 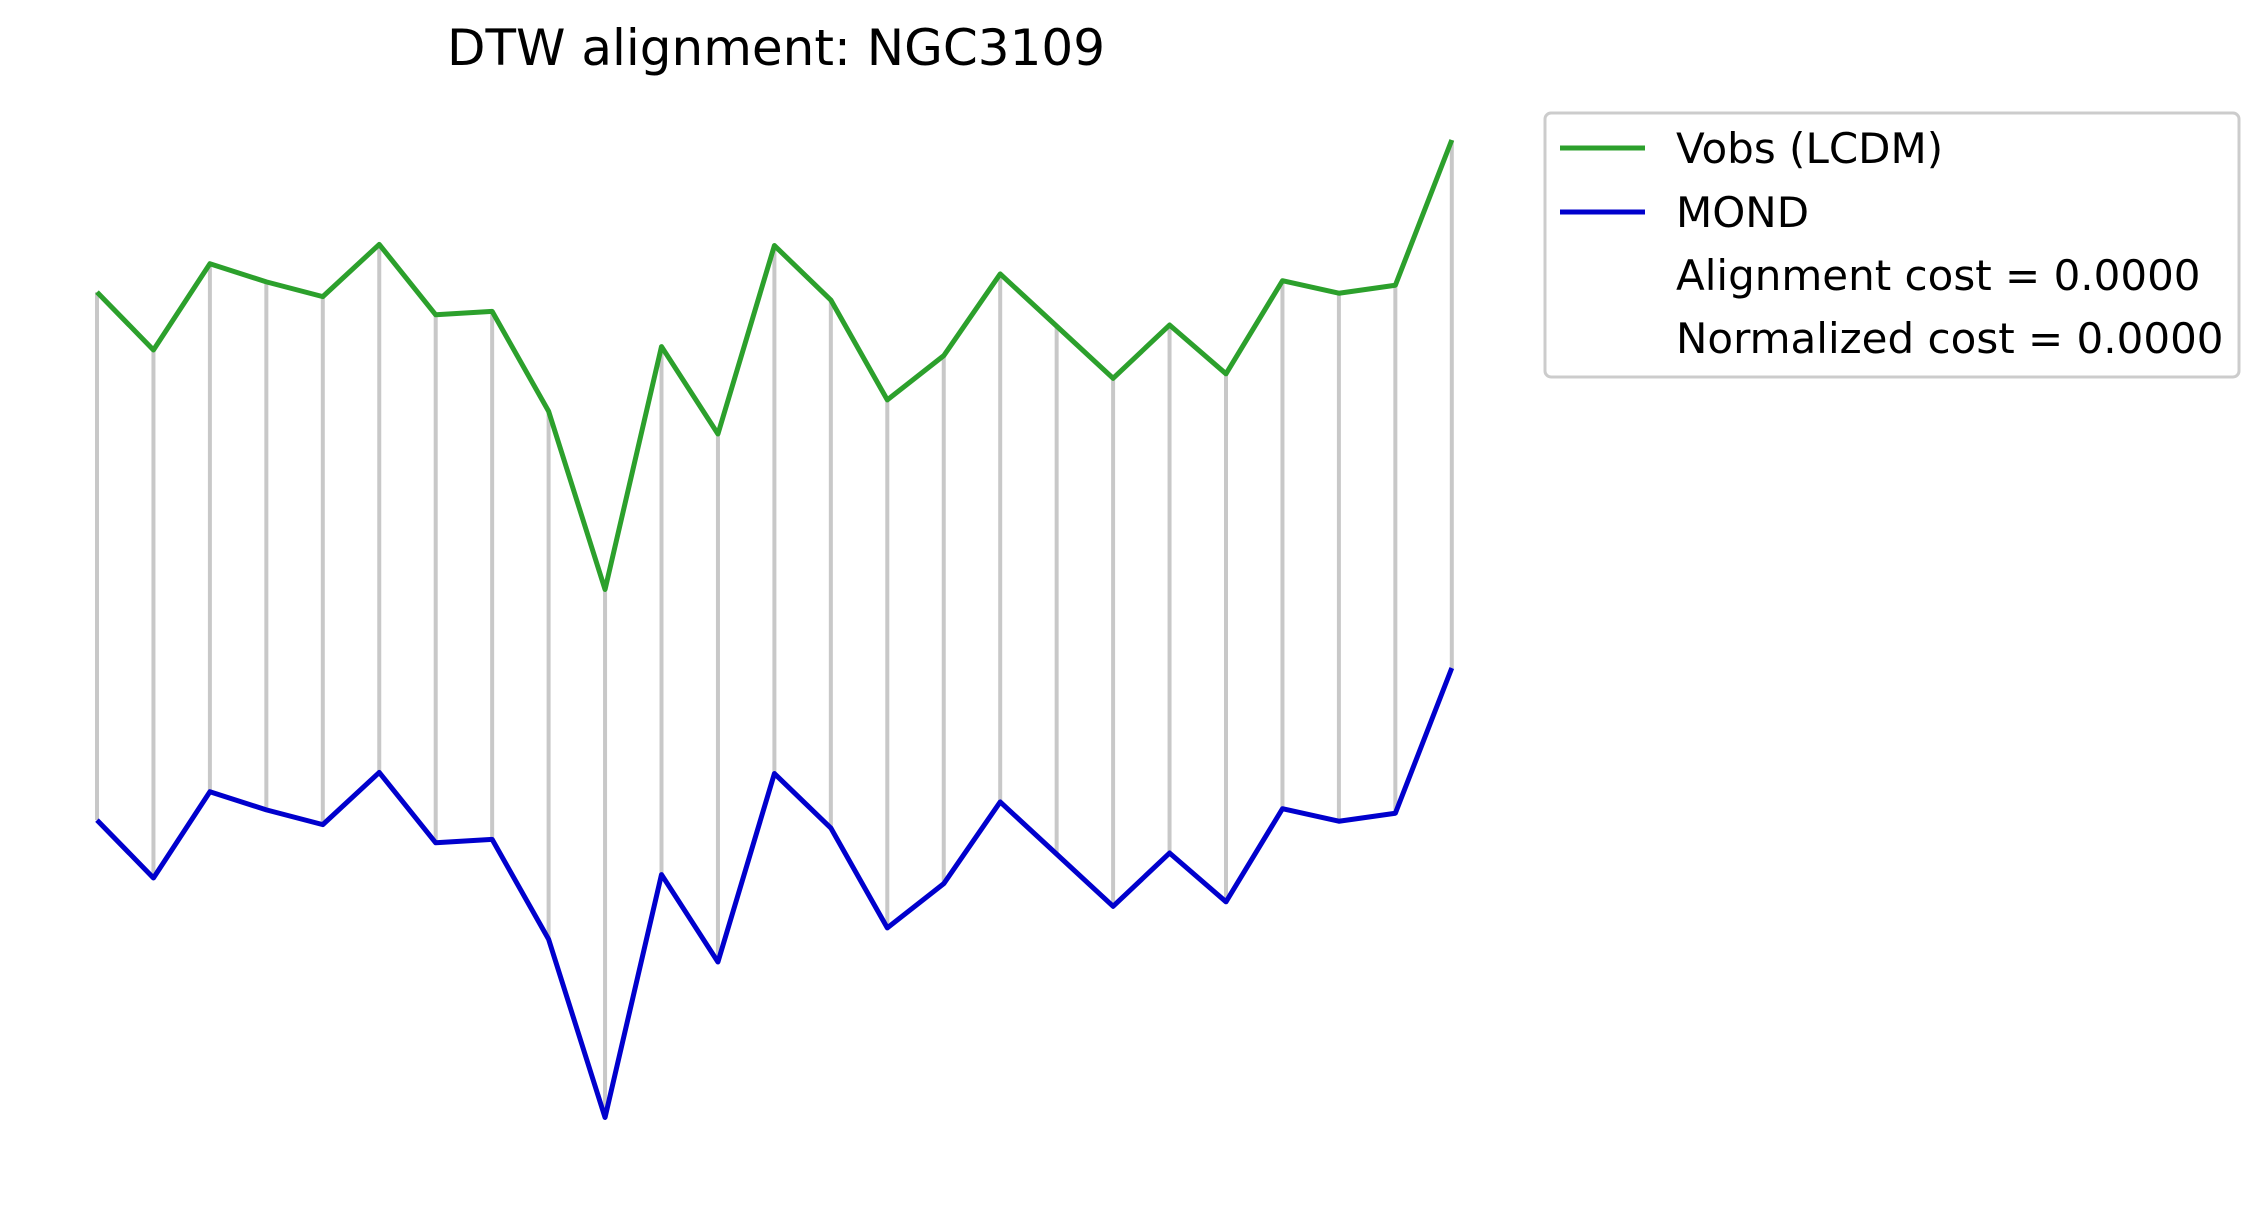 I want to click on legend-frame, so click(x=1892, y=245).